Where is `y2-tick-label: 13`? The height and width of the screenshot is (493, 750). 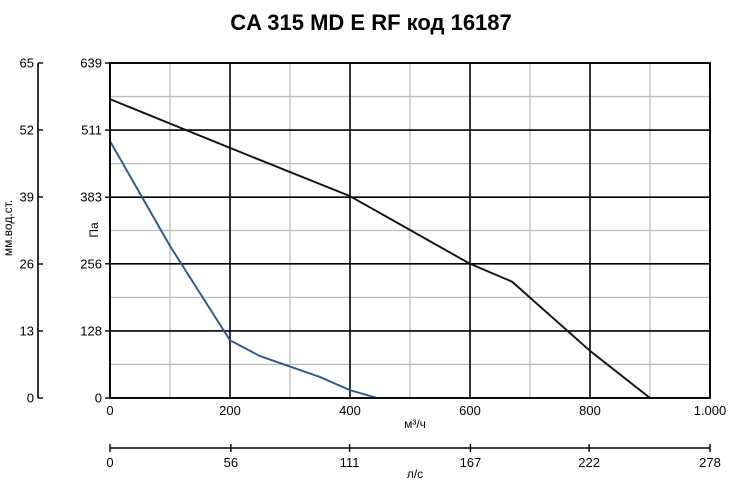 y2-tick-label: 13 is located at coordinates (27, 331).